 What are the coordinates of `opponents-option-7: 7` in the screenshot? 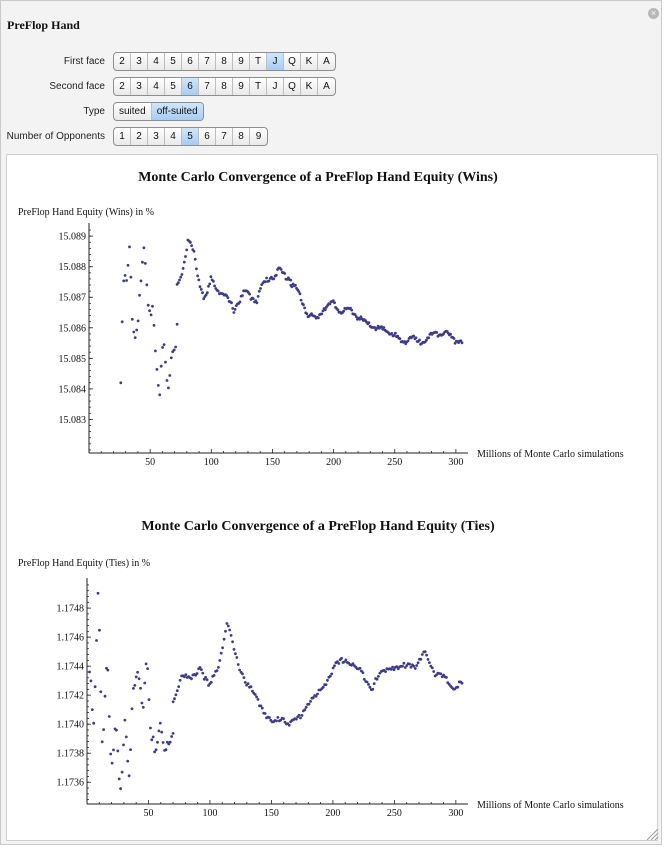 It's located at (224, 136).